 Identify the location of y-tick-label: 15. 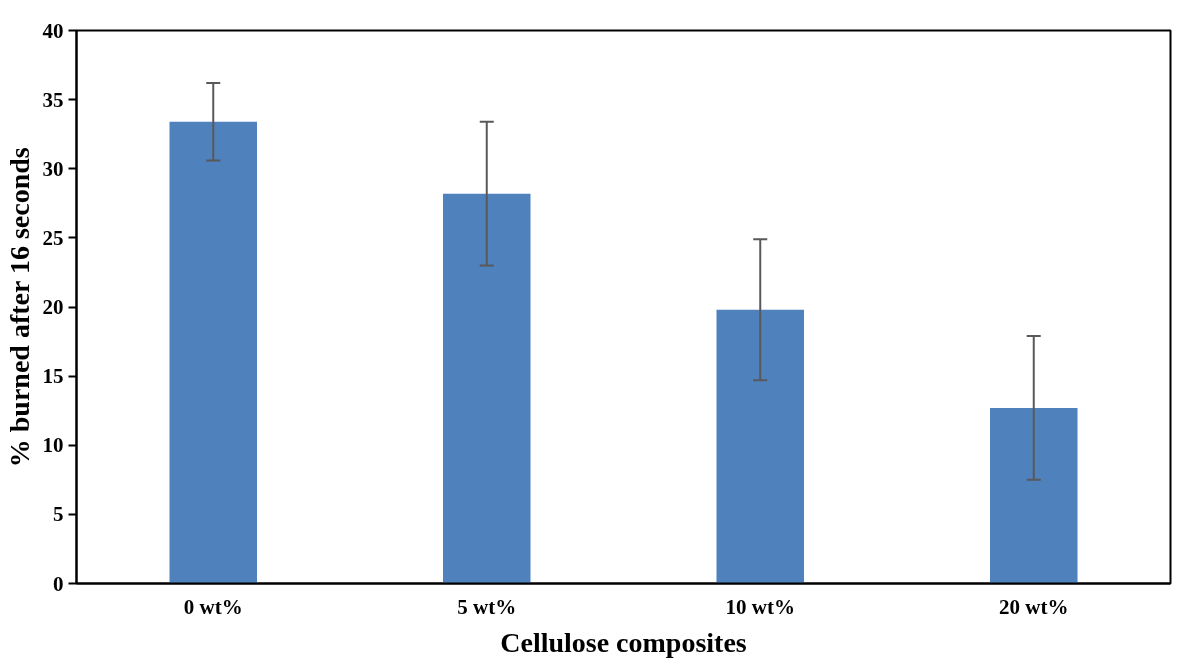
(53, 376).